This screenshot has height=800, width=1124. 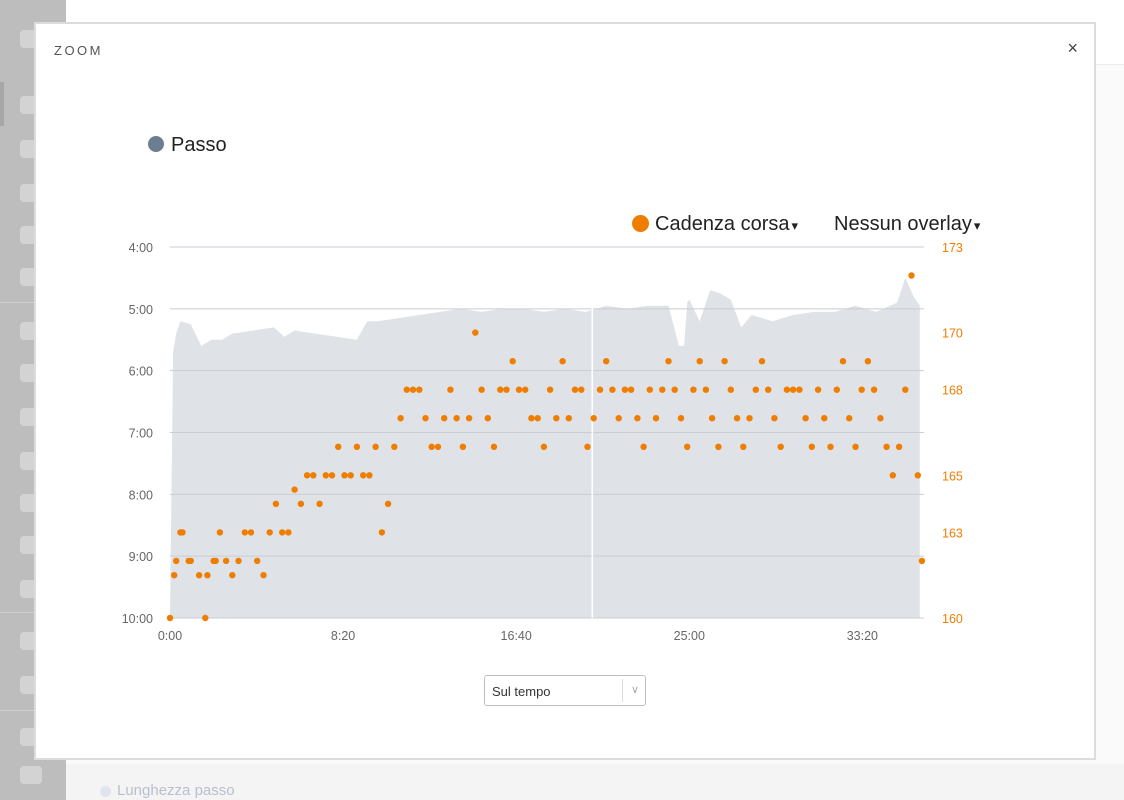 I want to click on select-separator, so click(x=622, y=690).